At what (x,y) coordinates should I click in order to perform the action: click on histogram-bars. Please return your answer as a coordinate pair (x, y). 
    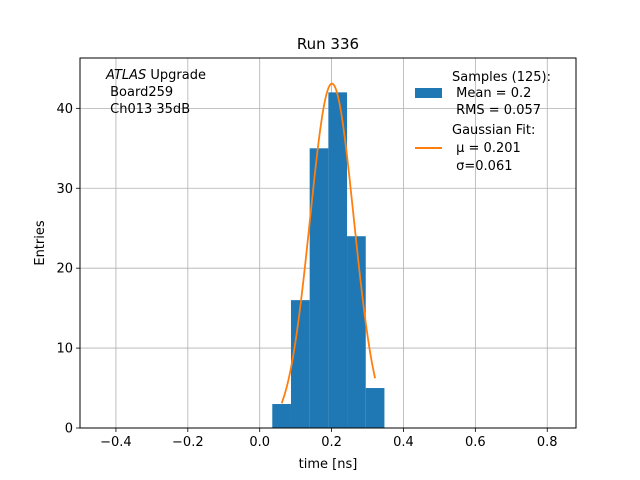
    Looking at the image, I should click on (328, 260).